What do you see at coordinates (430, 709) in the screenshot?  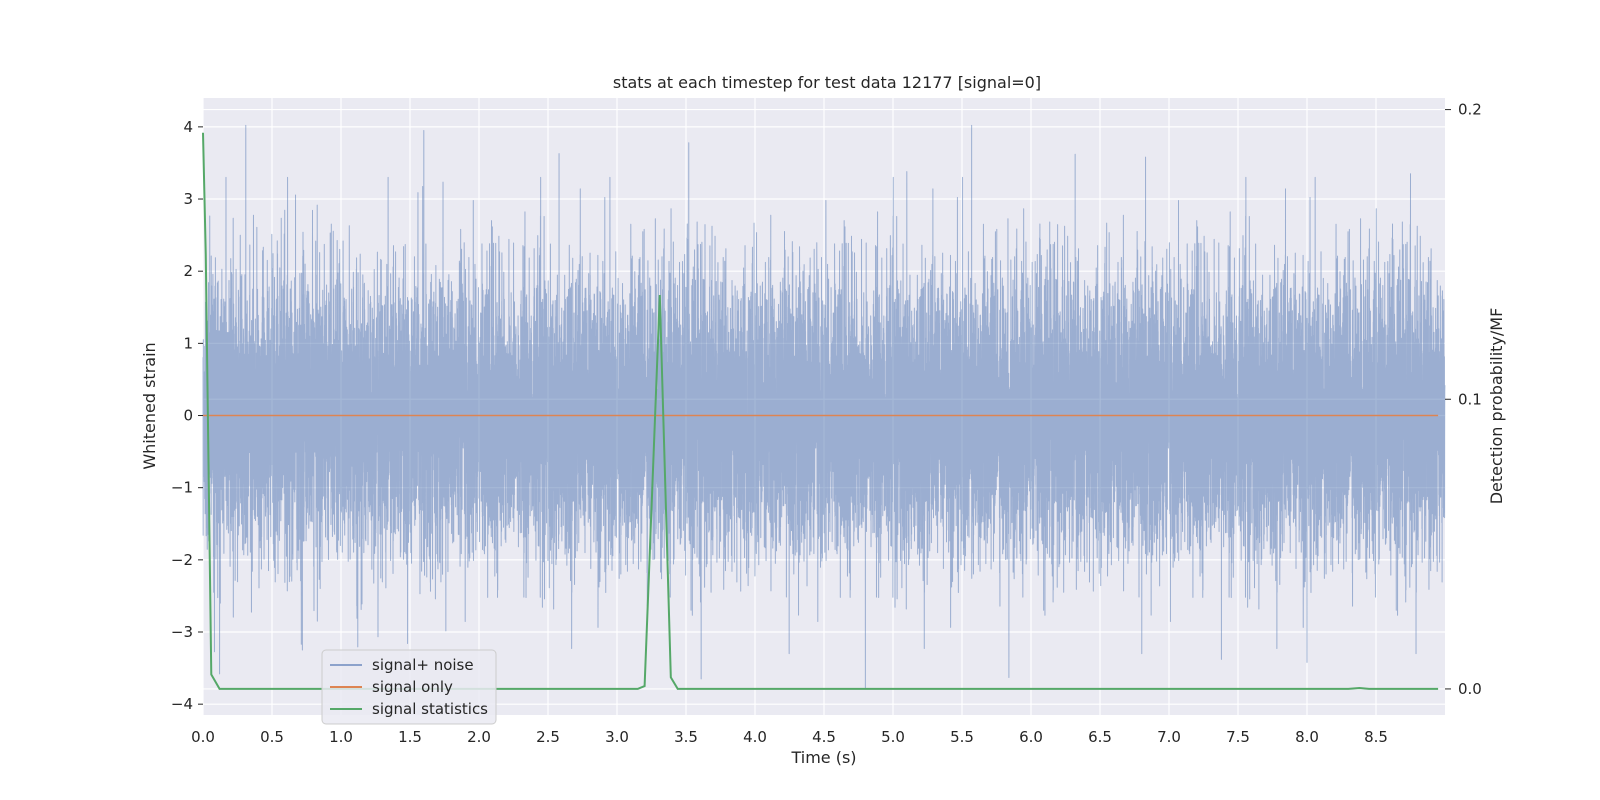 I see `legend-label-statistics: signal statistics` at bounding box center [430, 709].